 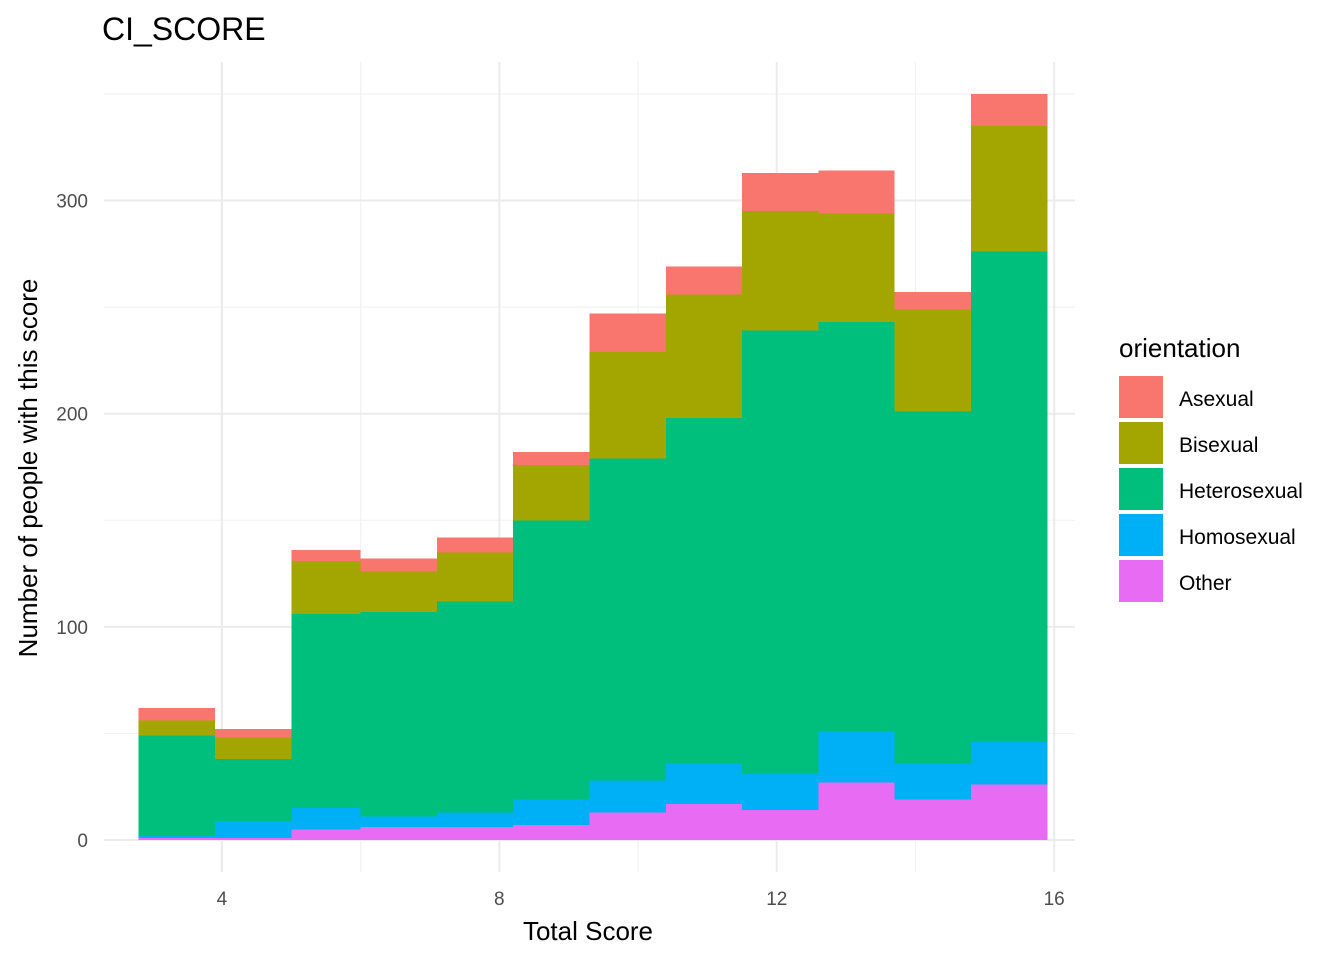 What do you see at coordinates (1054, 899) in the screenshot?
I see `x-tick-label: 16` at bounding box center [1054, 899].